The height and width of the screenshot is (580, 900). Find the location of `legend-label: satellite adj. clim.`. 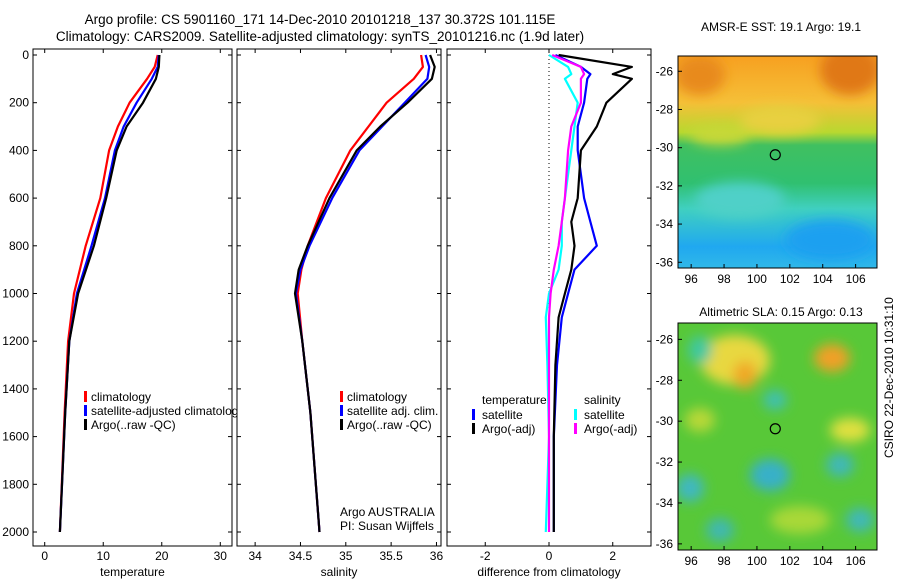

legend-label: satellite adj. clim. is located at coordinates (392, 411).